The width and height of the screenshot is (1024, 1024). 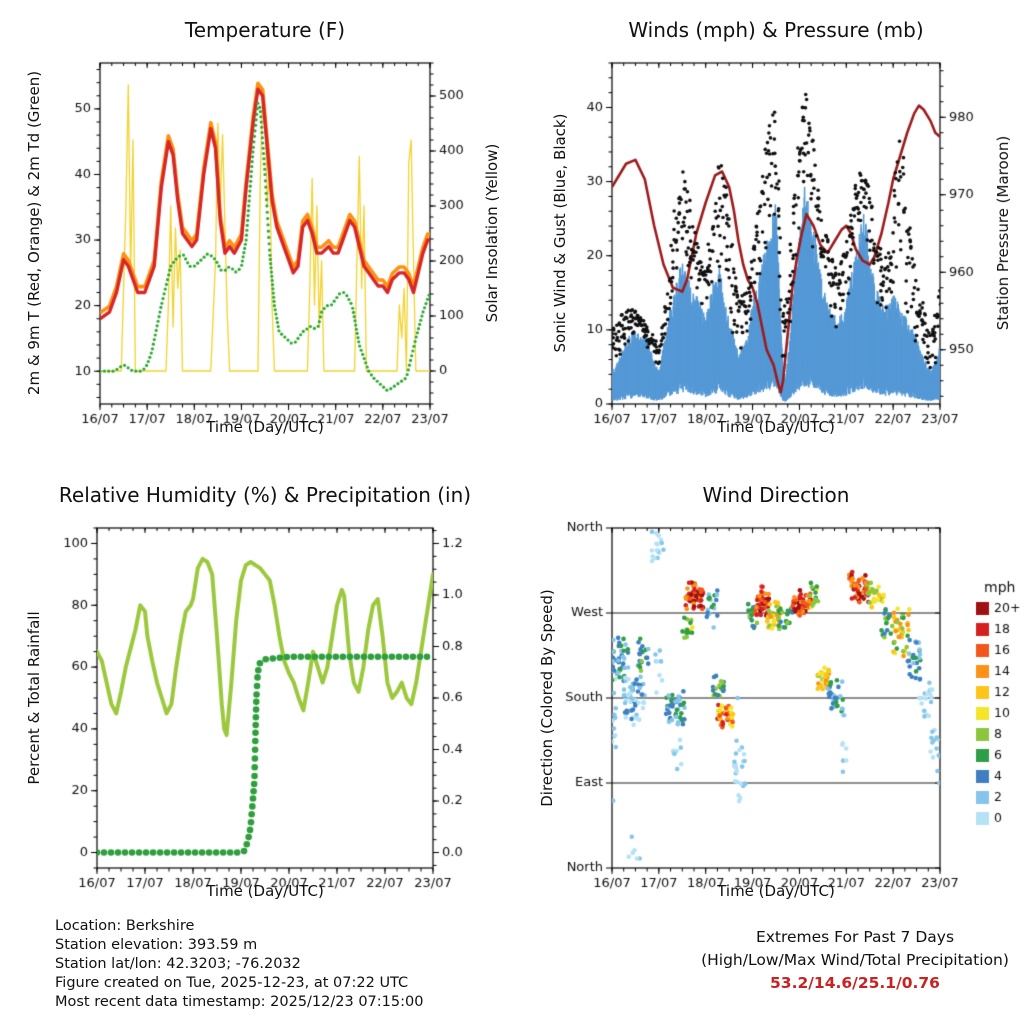 What do you see at coordinates (178, 964) in the screenshot?
I see `station-latlon-text: Station lat/lon: 42.3203; -76.2032` at bounding box center [178, 964].